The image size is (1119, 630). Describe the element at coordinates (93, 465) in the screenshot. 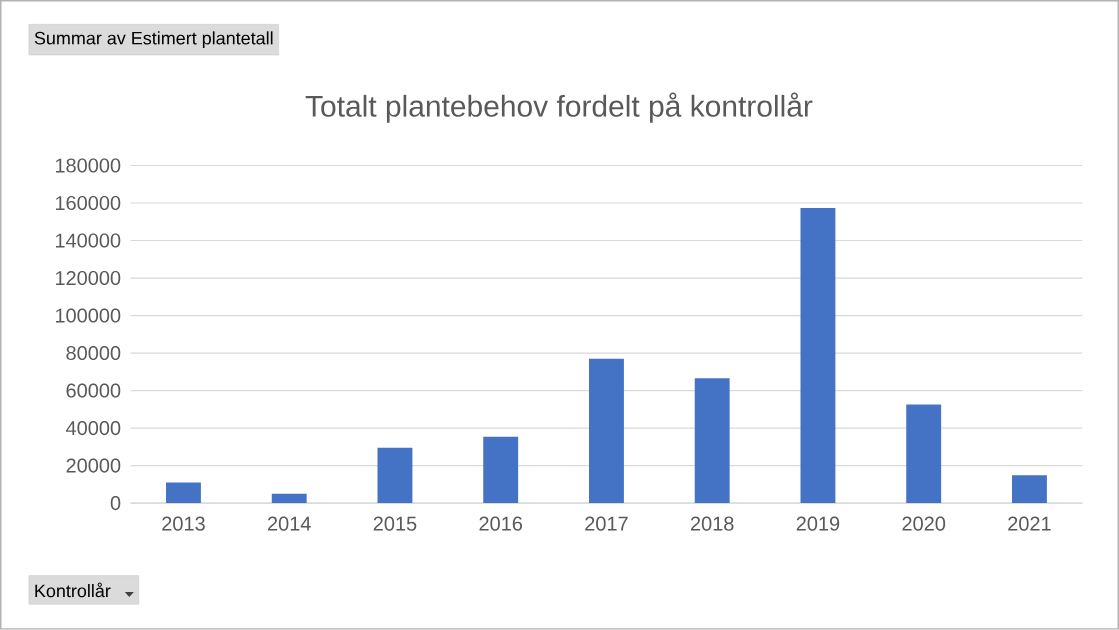

I see `y-tick-label: 20000` at that location.